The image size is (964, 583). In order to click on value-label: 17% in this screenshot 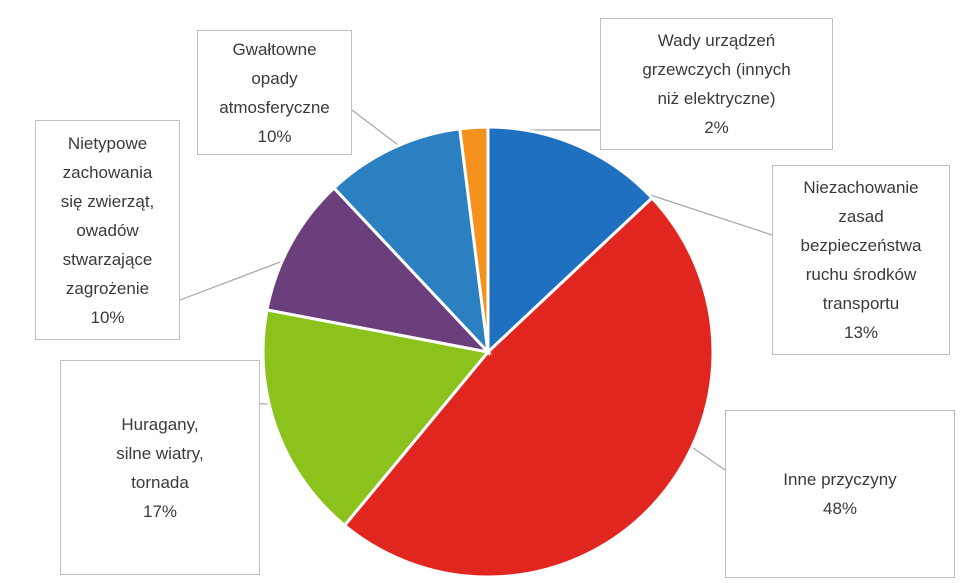, I will do `click(160, 511)`.